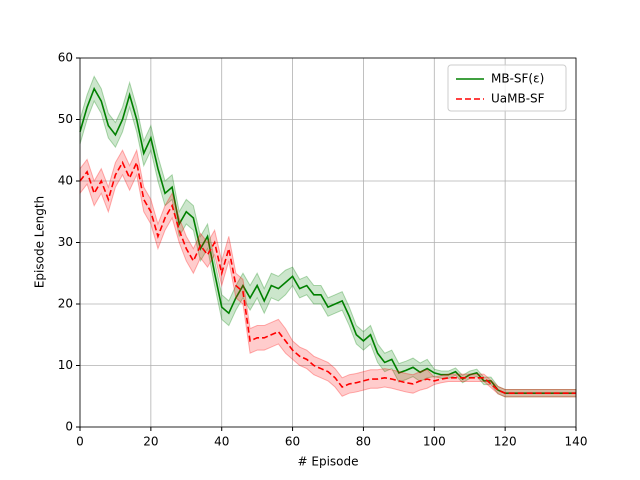  Describe the element at coordinates (65, 58) in the screenshot. I see `y-tick-label: 60` at that location.